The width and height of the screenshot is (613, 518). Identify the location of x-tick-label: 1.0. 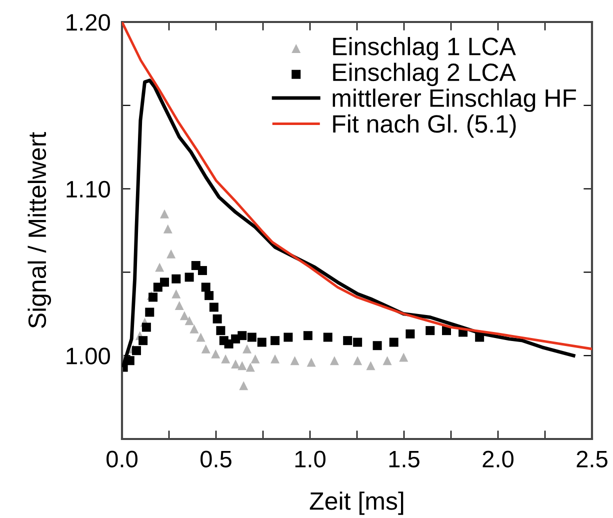
(310, 459).